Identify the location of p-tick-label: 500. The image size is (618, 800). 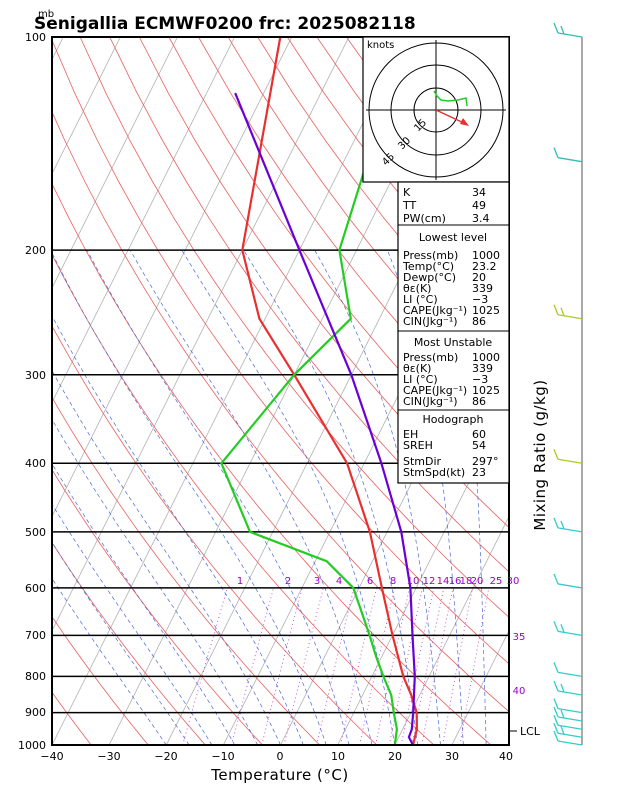
(35, 532).